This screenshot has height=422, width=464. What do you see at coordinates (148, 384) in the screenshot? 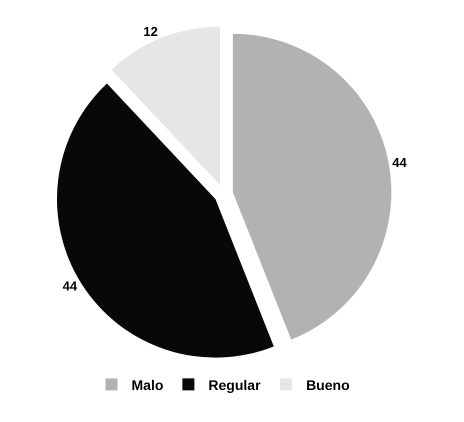
I see `legend-label: Malo` at bounding box center [148, 384].